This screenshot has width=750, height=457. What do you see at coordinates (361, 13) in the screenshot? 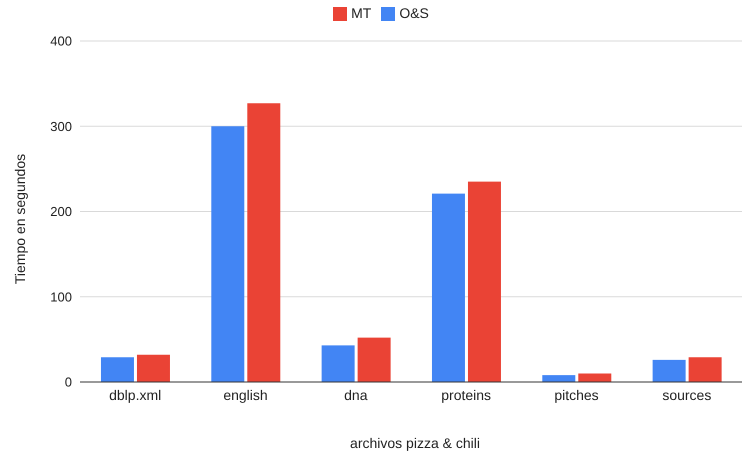
I see `legend-label: MT` at bounding box center [361, 13].